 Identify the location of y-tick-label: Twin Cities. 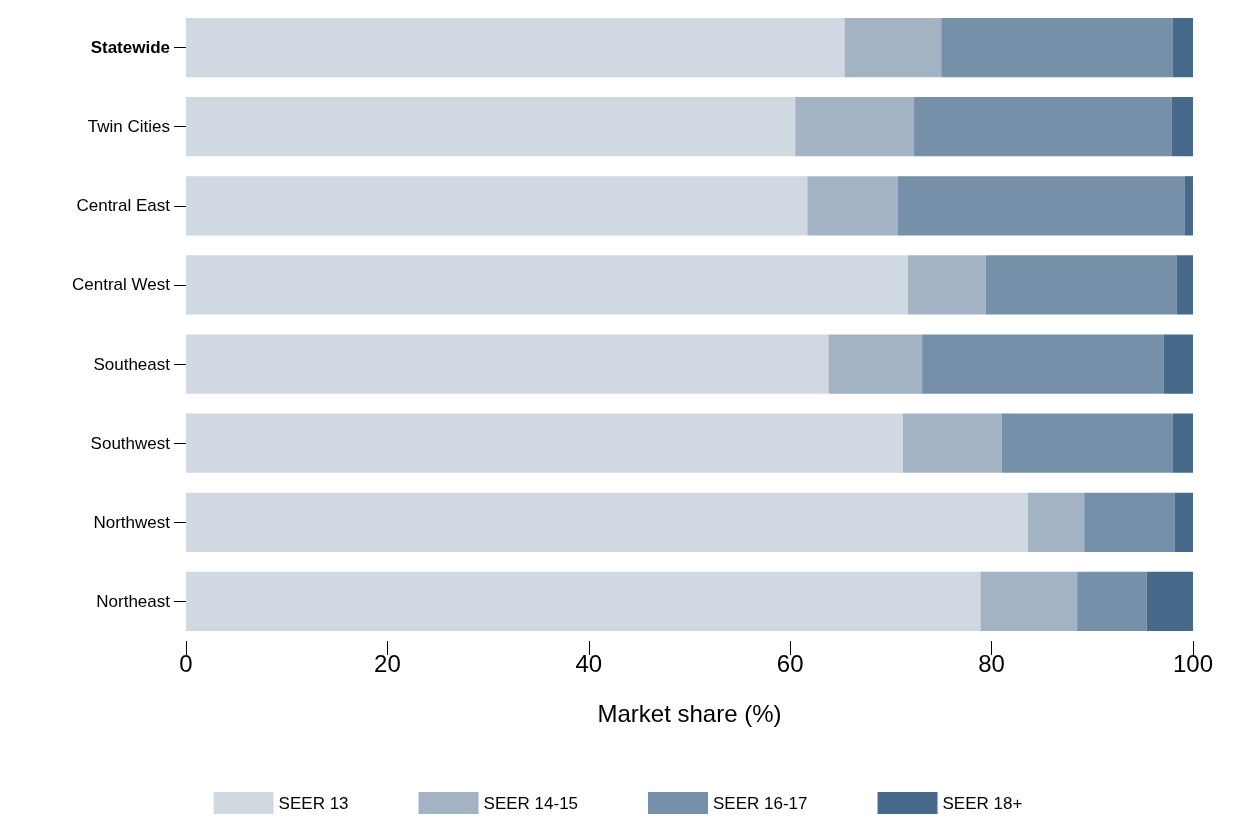
(128, 127).